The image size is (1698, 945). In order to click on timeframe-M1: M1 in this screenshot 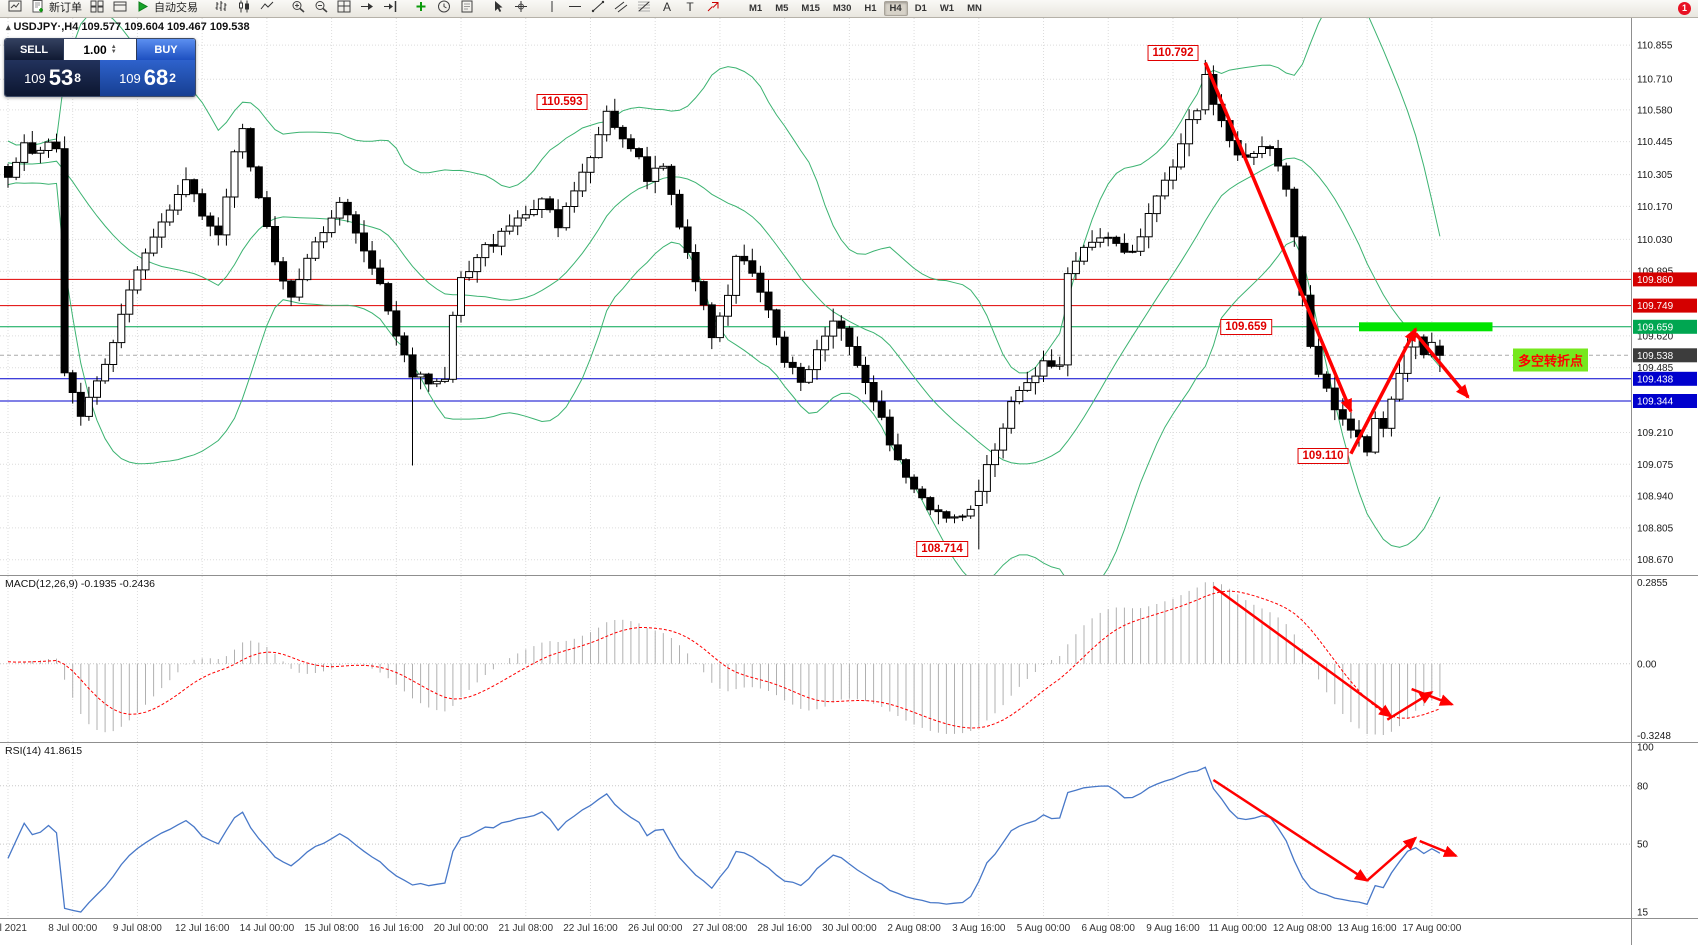, I will do `click(756, 8)`.